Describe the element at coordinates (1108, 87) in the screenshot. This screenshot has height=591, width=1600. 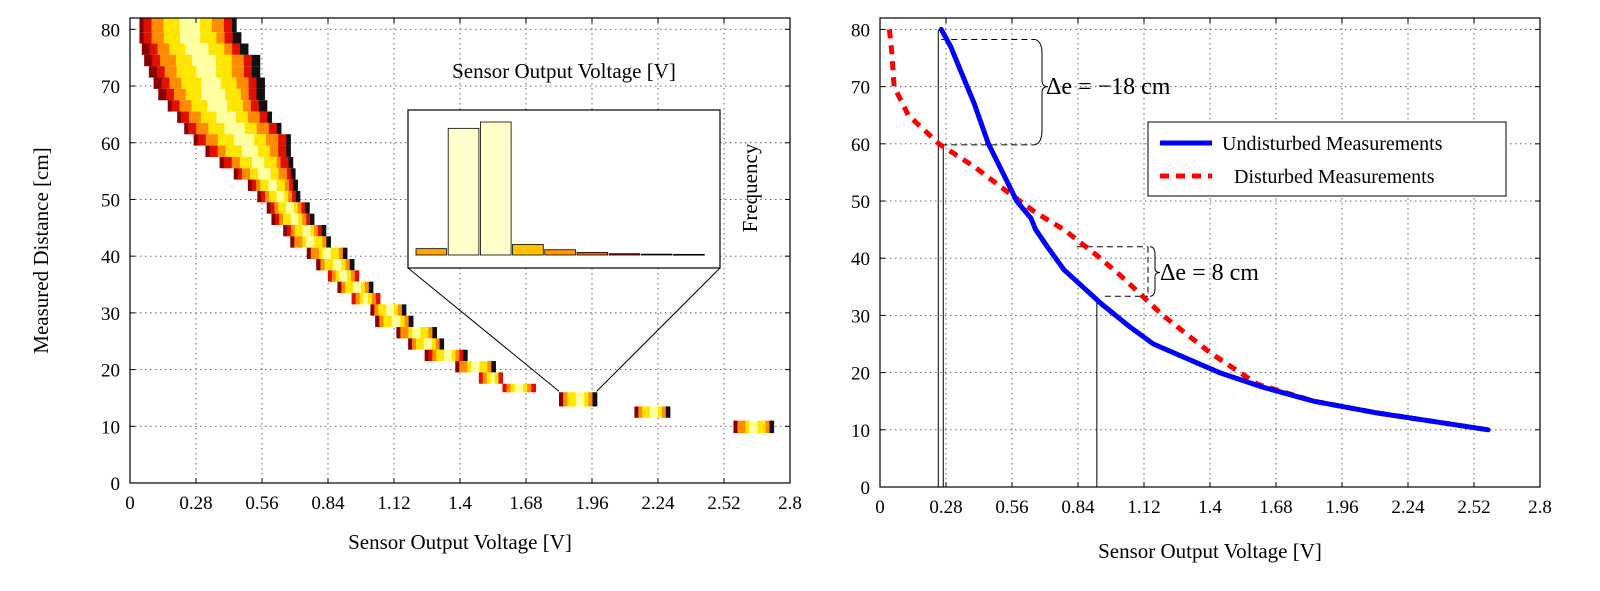
I see `annotation-delta-minus-18: Δe = −18 cm` at that location.